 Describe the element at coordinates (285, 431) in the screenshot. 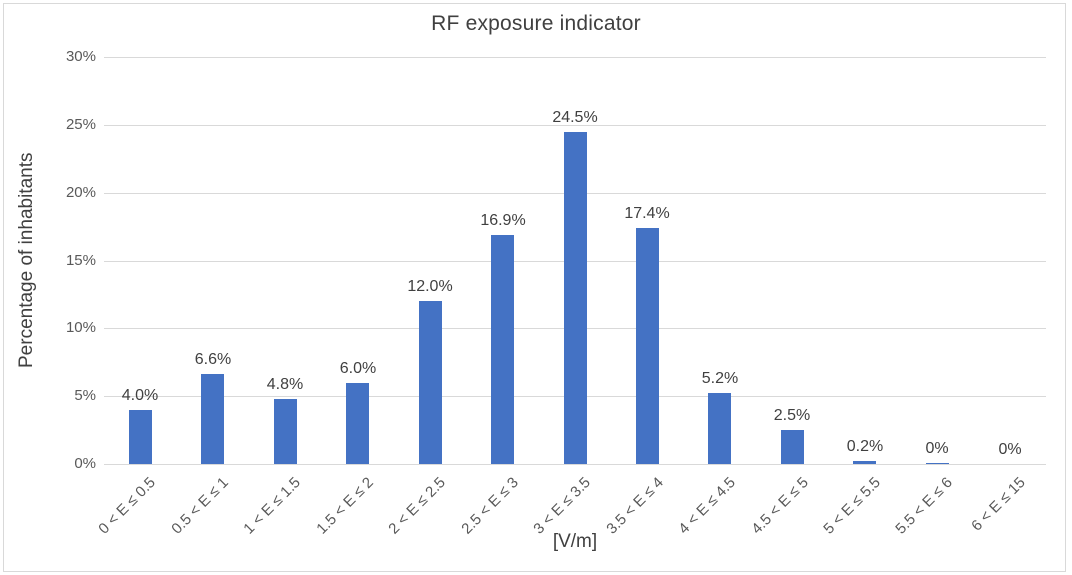

I see `bar-1<E≤1.5` at that location.